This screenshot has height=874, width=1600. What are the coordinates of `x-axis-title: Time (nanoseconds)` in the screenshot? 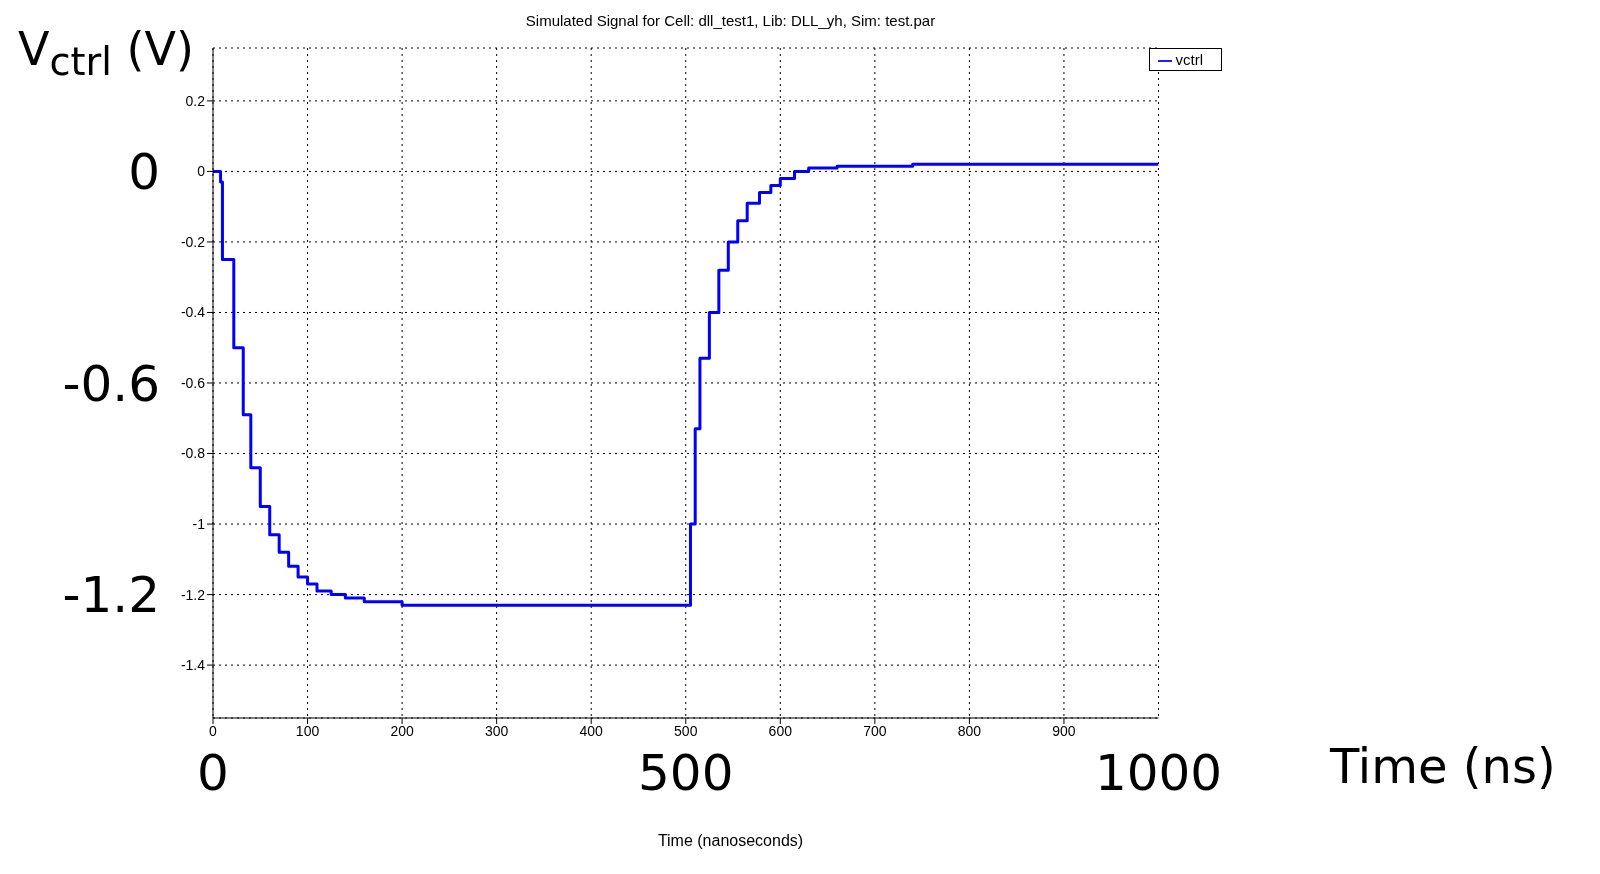 It's located at (730, 841).